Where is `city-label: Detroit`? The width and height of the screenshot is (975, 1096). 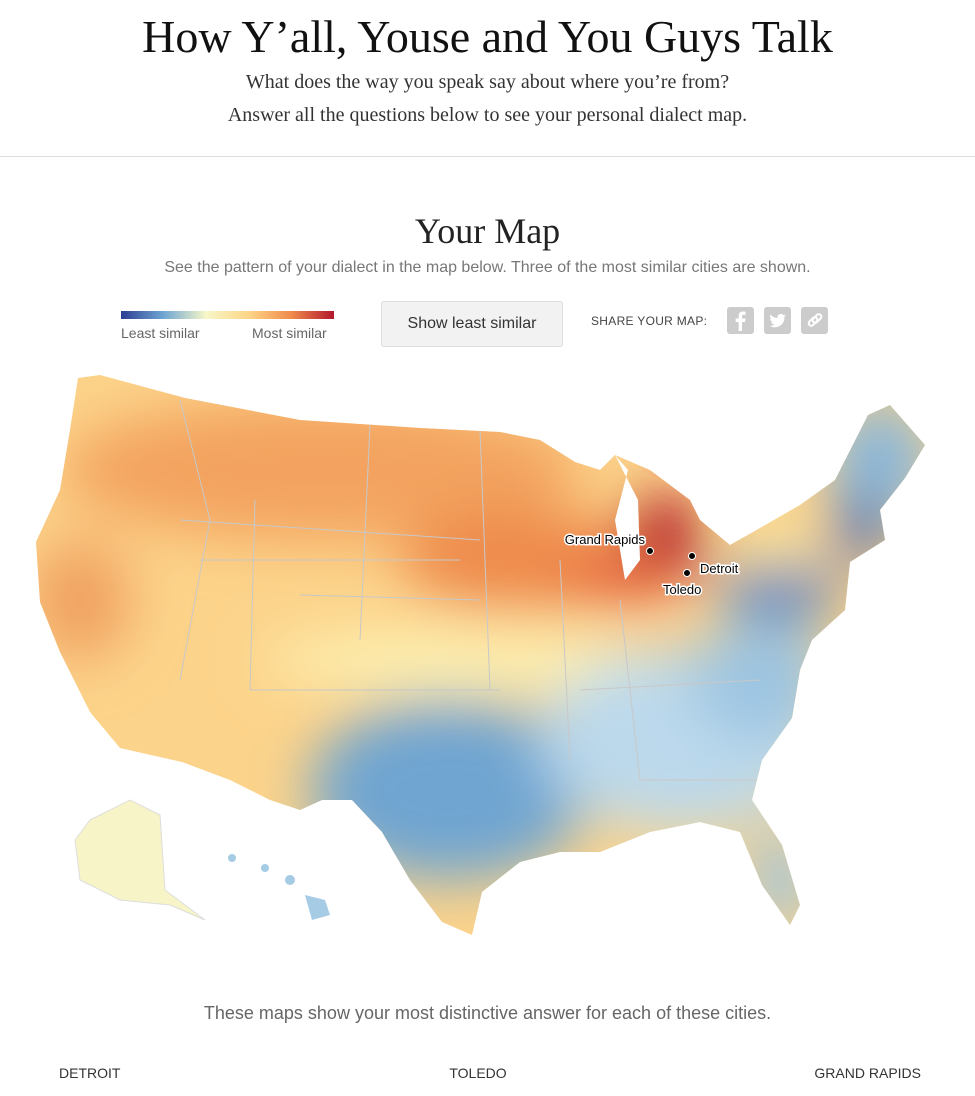
city-label: Detroit is located at coordinates (719, 568).